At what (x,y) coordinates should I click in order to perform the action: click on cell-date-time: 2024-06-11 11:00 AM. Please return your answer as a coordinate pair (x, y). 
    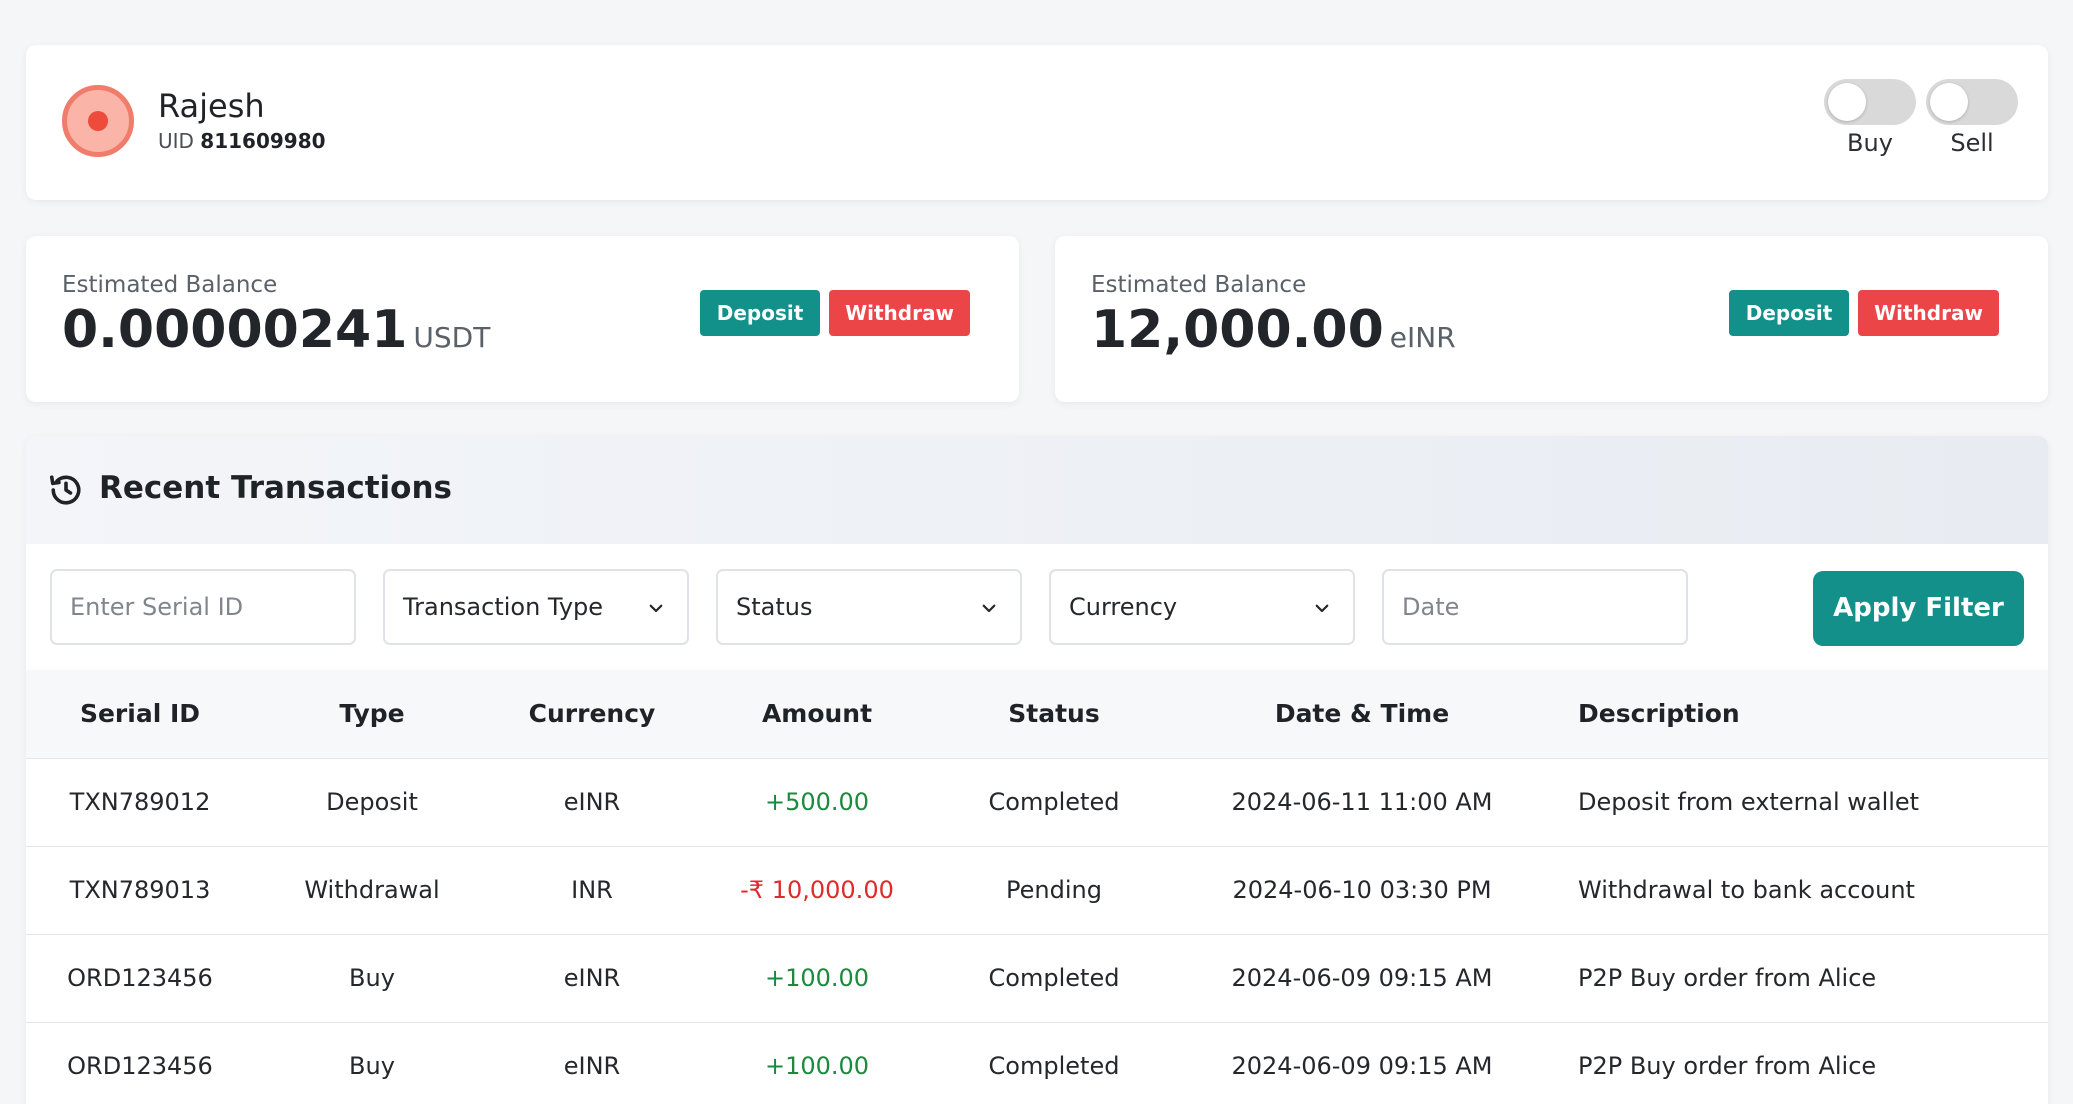
    Looking at the image, I should click on (1362, 802).